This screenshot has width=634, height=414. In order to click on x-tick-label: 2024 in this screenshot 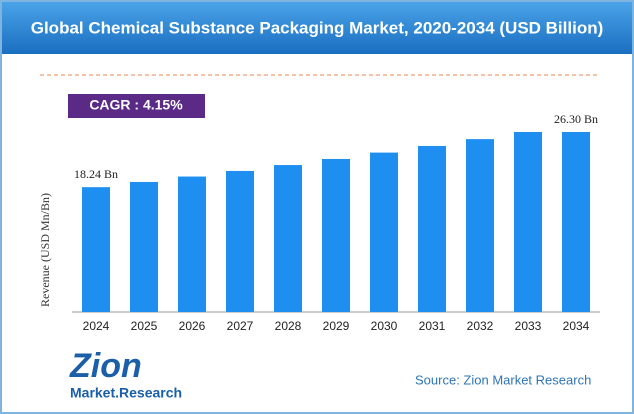, I will do `click(96, 326)`.